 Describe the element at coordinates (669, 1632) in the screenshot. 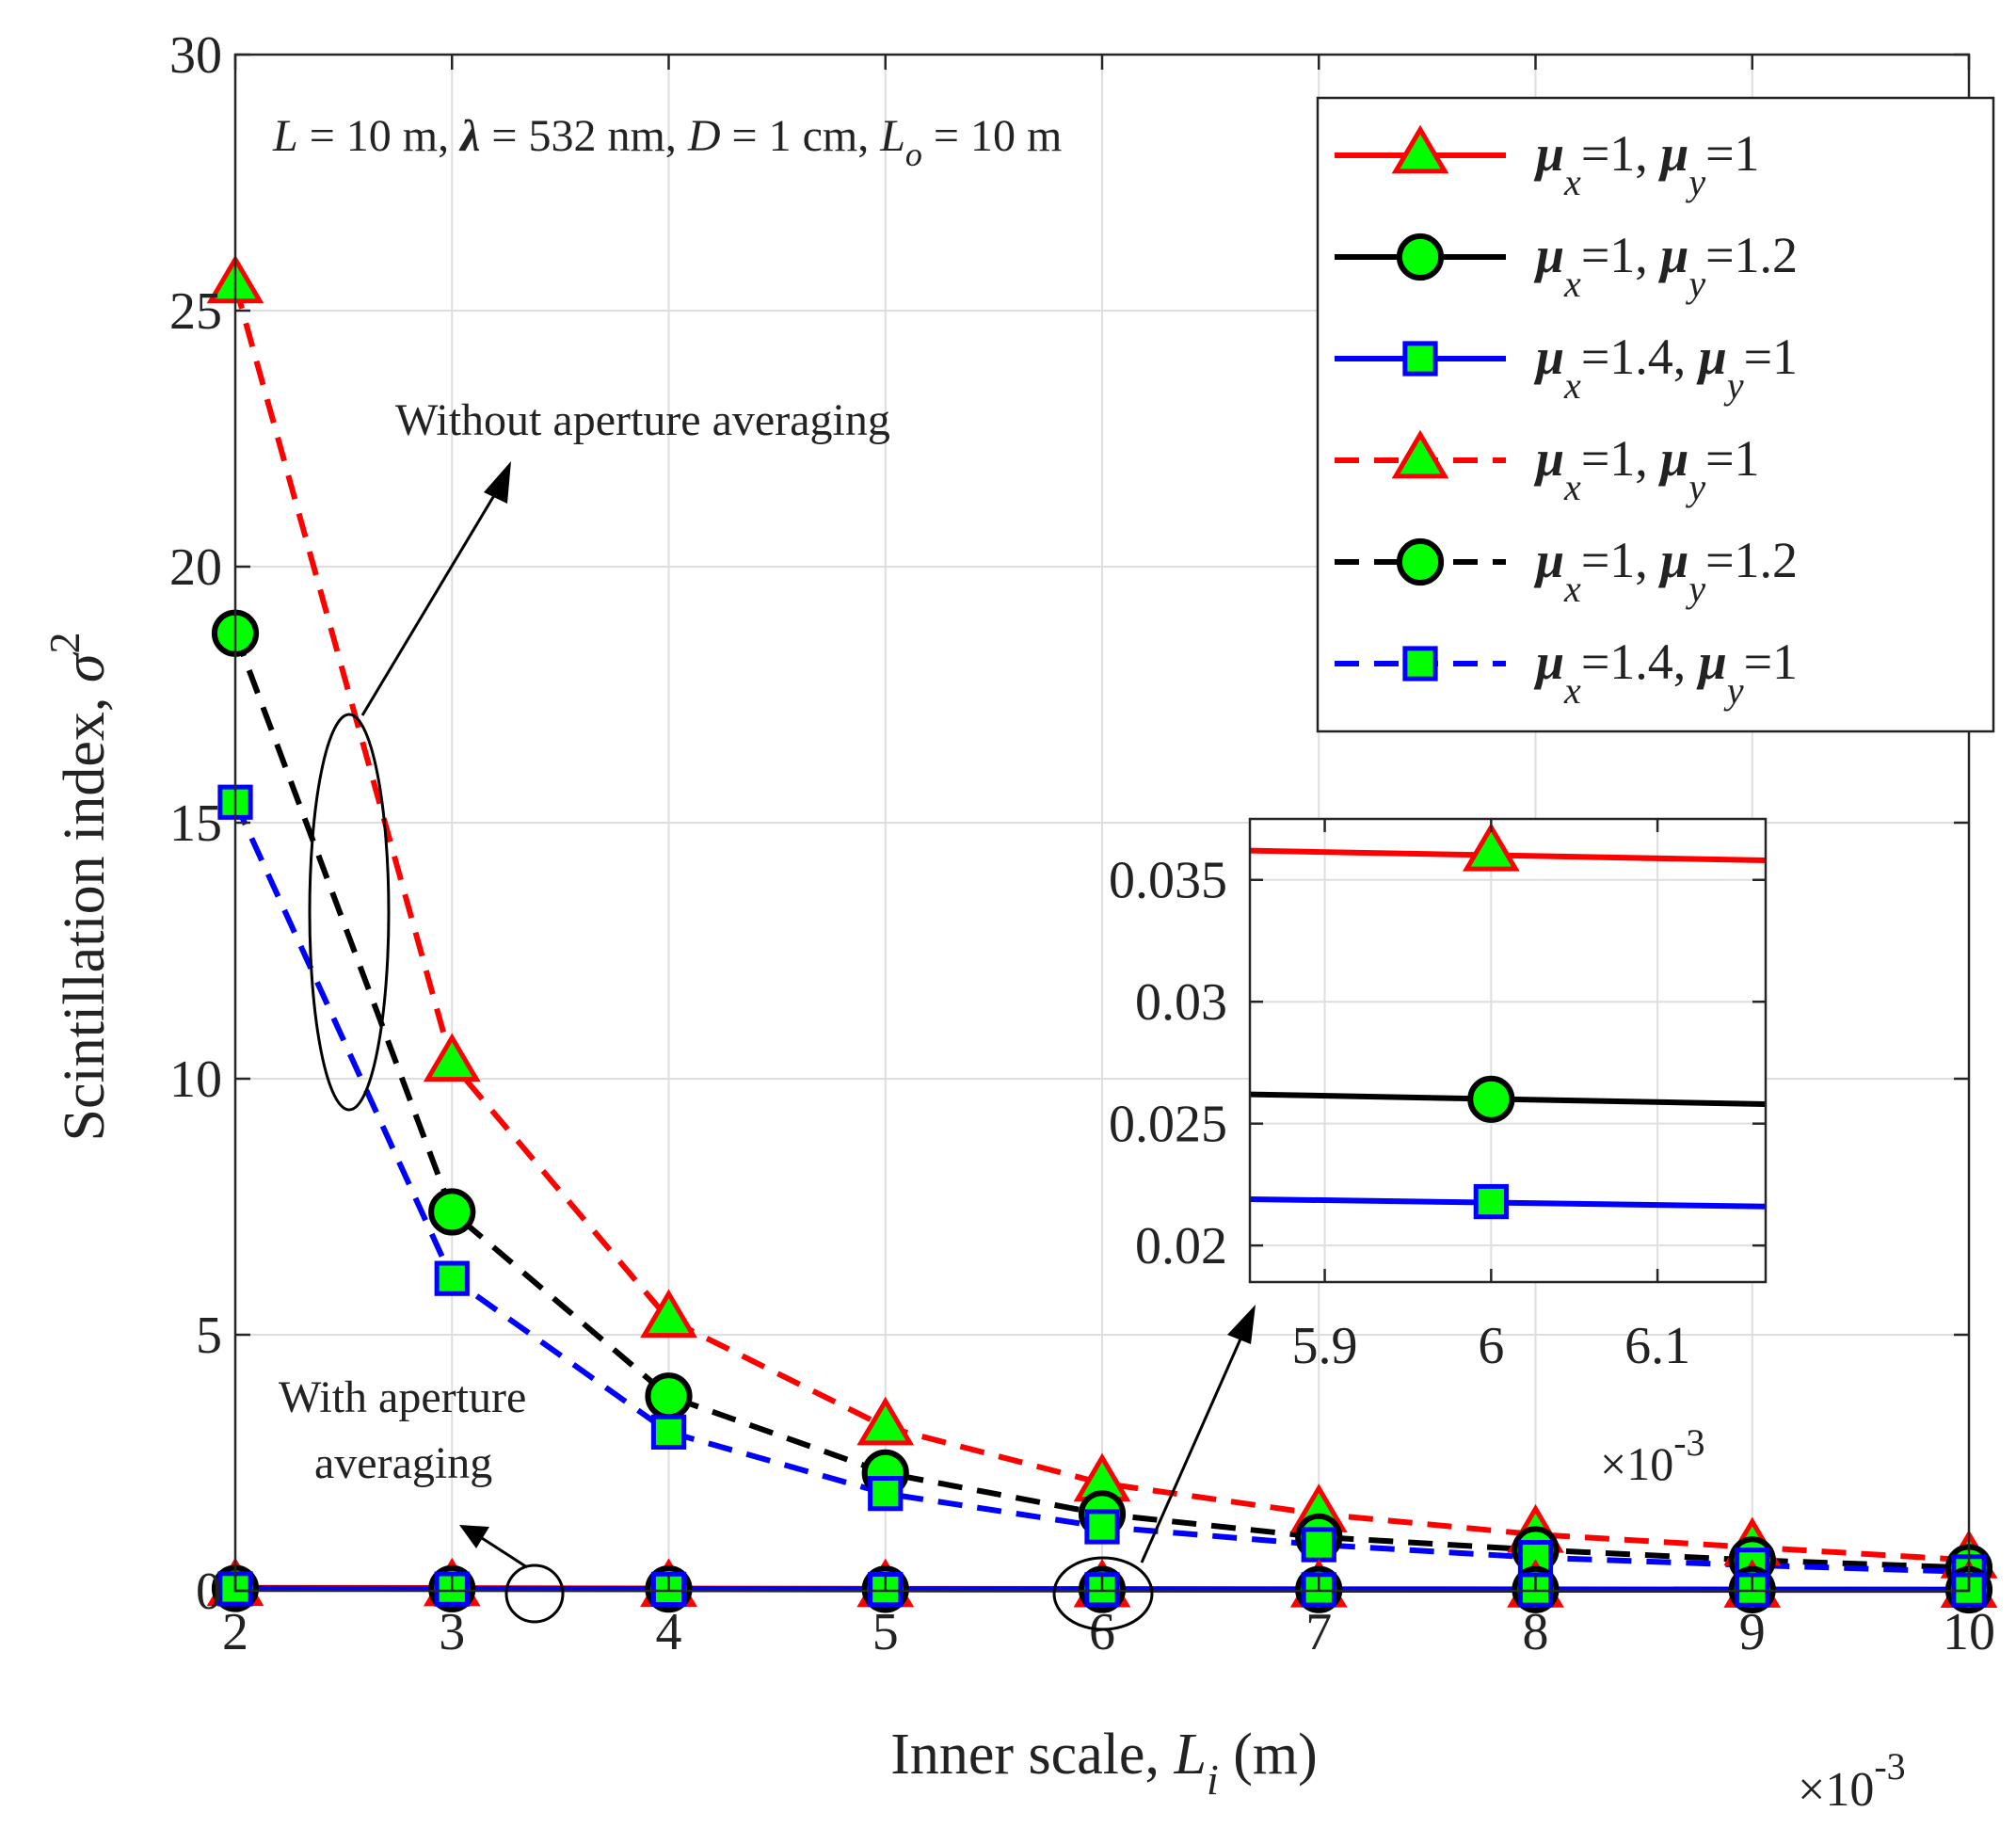

I see `main-x-tick-label-2: 4` at that location.